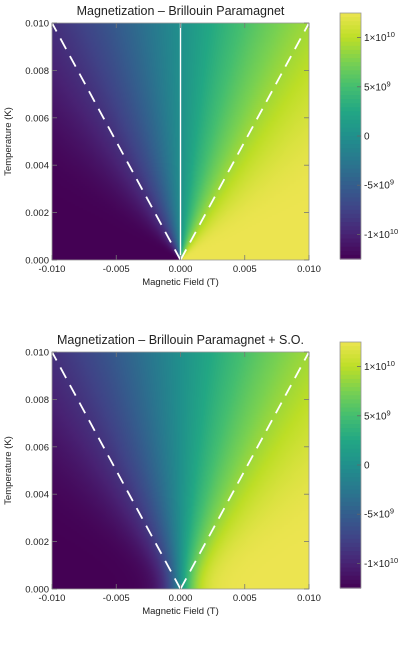 The width and height of the screenshot is (415, 659). What do you see at coordinates (367, 466) in the screenshot?
I see `colorbar-tick-mantissa: 0` at bounding box center [367, 466].